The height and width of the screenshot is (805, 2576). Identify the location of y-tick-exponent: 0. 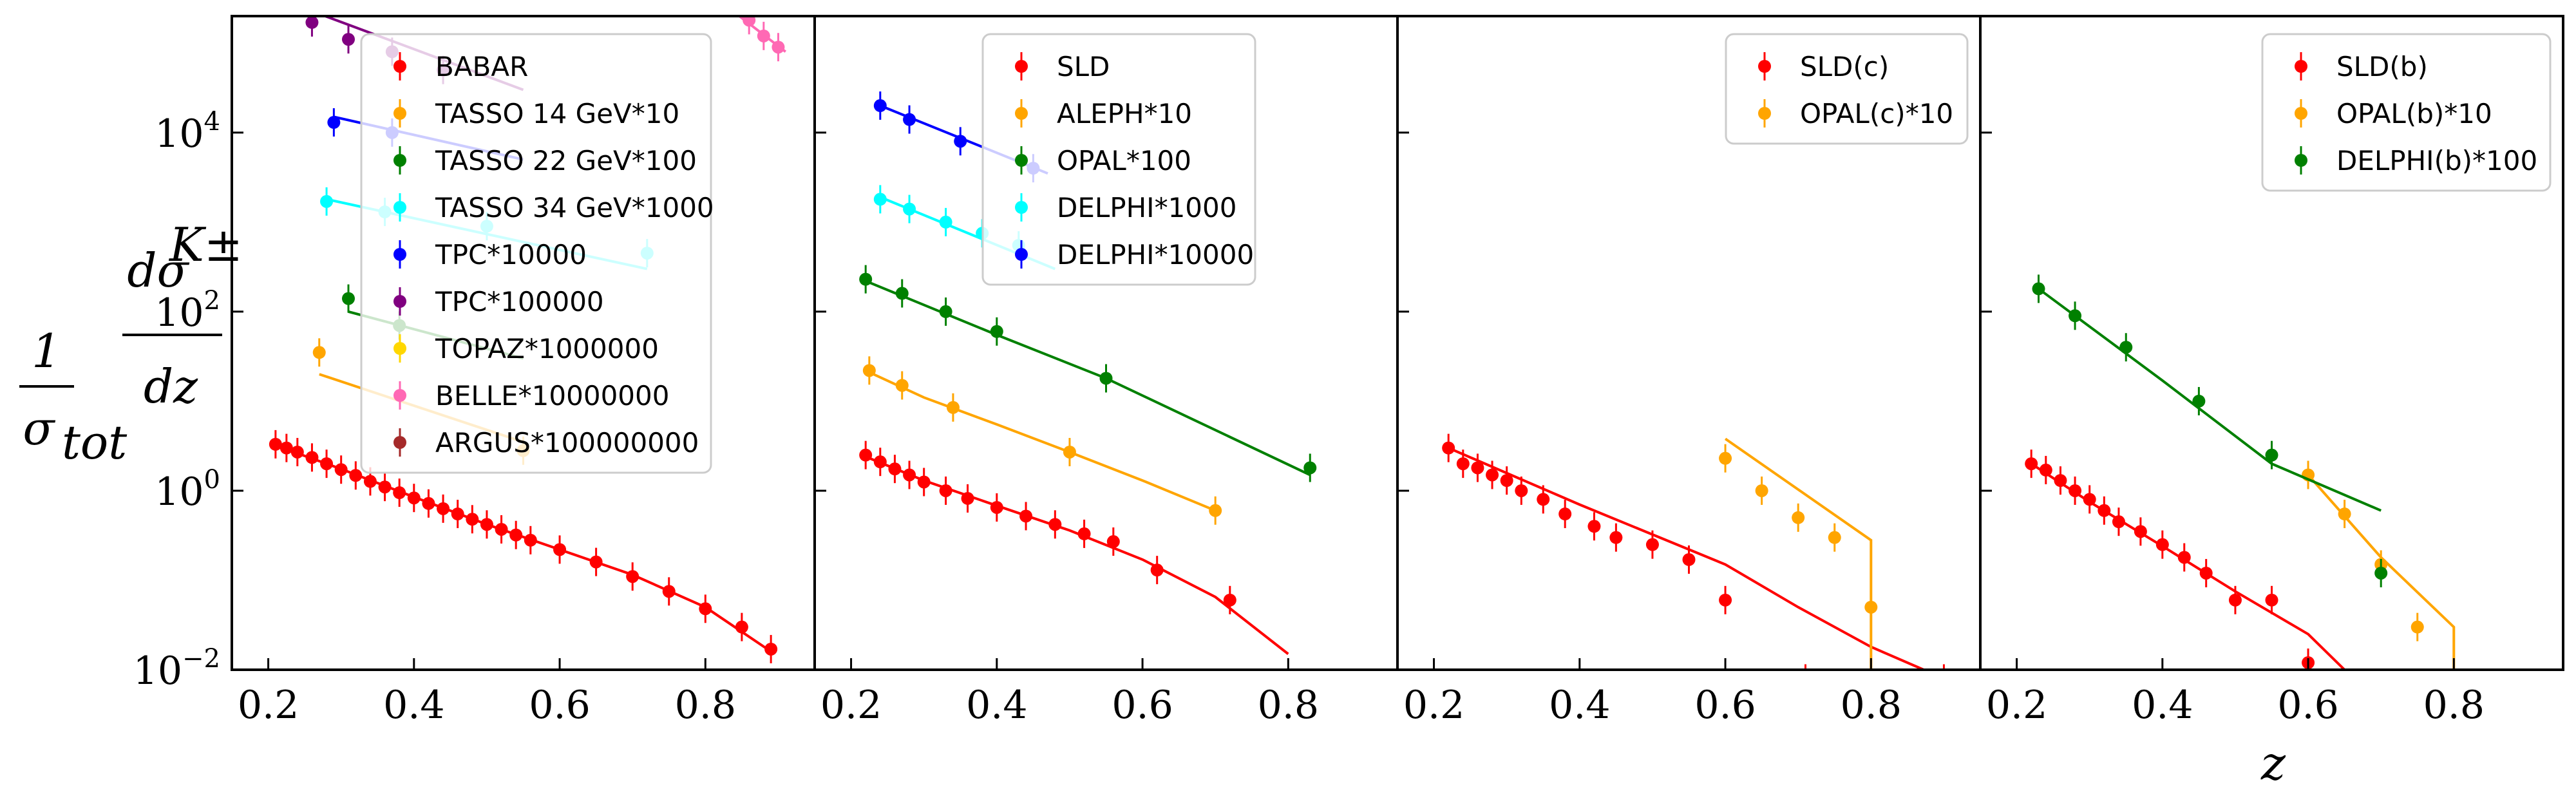
(212, 480).